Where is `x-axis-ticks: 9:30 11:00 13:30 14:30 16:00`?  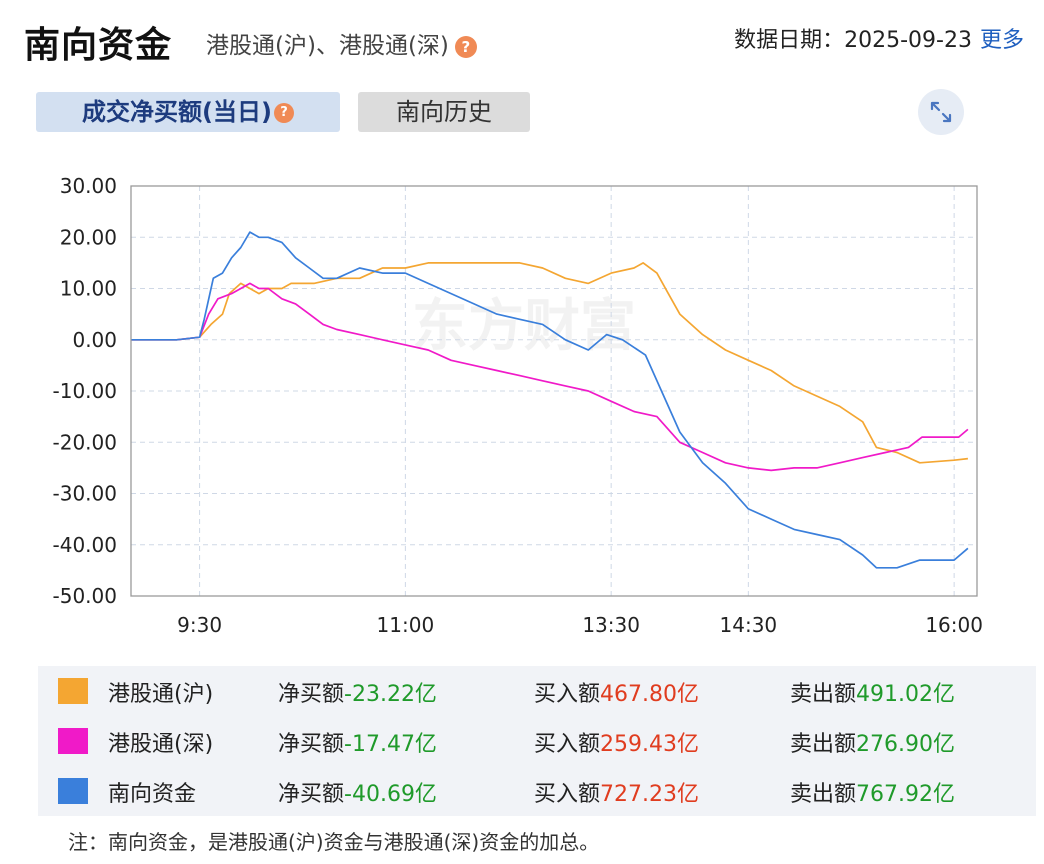
x-axis-ticks: 9:30 11:00 13:30 14:30 16:00 is located at coordinates (580, 625).